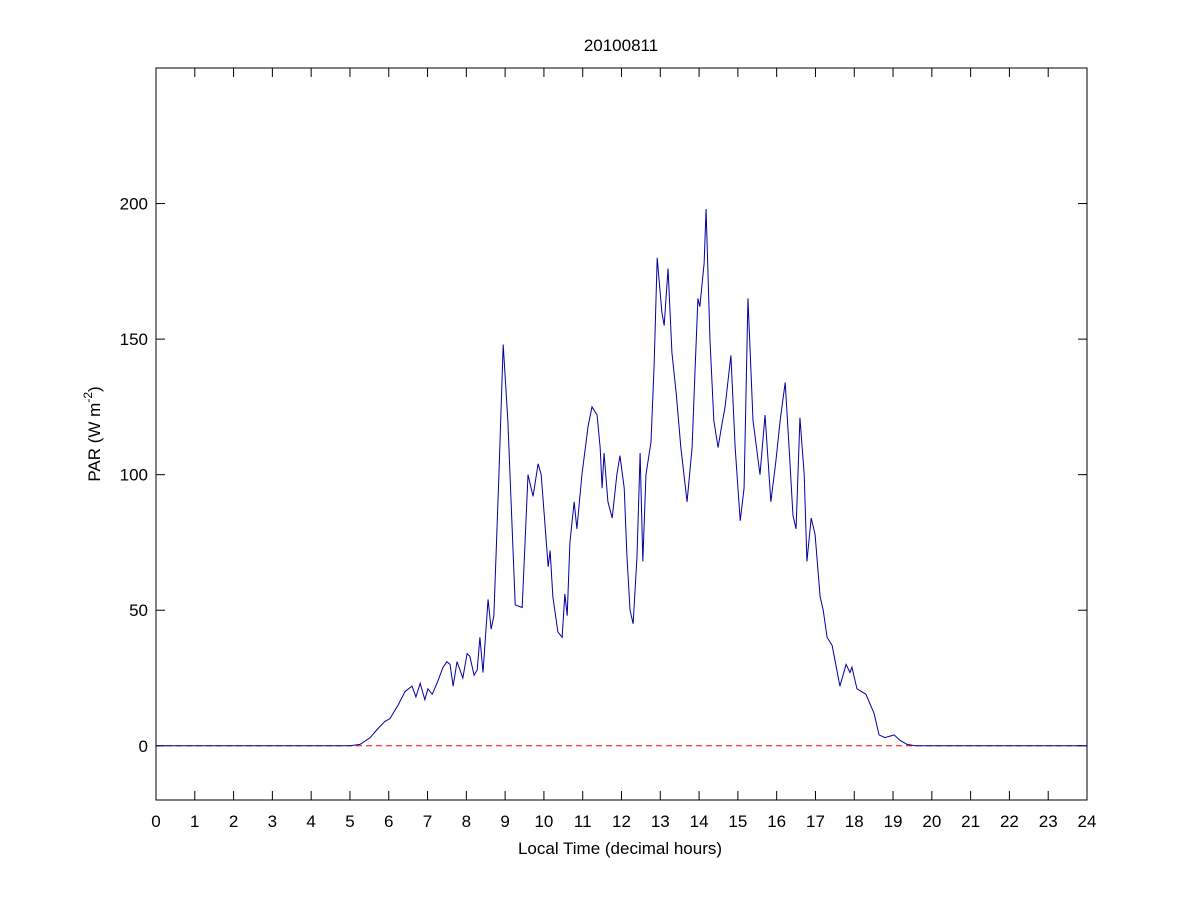  I want to click on x-tick-label: 20, so click(931, 821).